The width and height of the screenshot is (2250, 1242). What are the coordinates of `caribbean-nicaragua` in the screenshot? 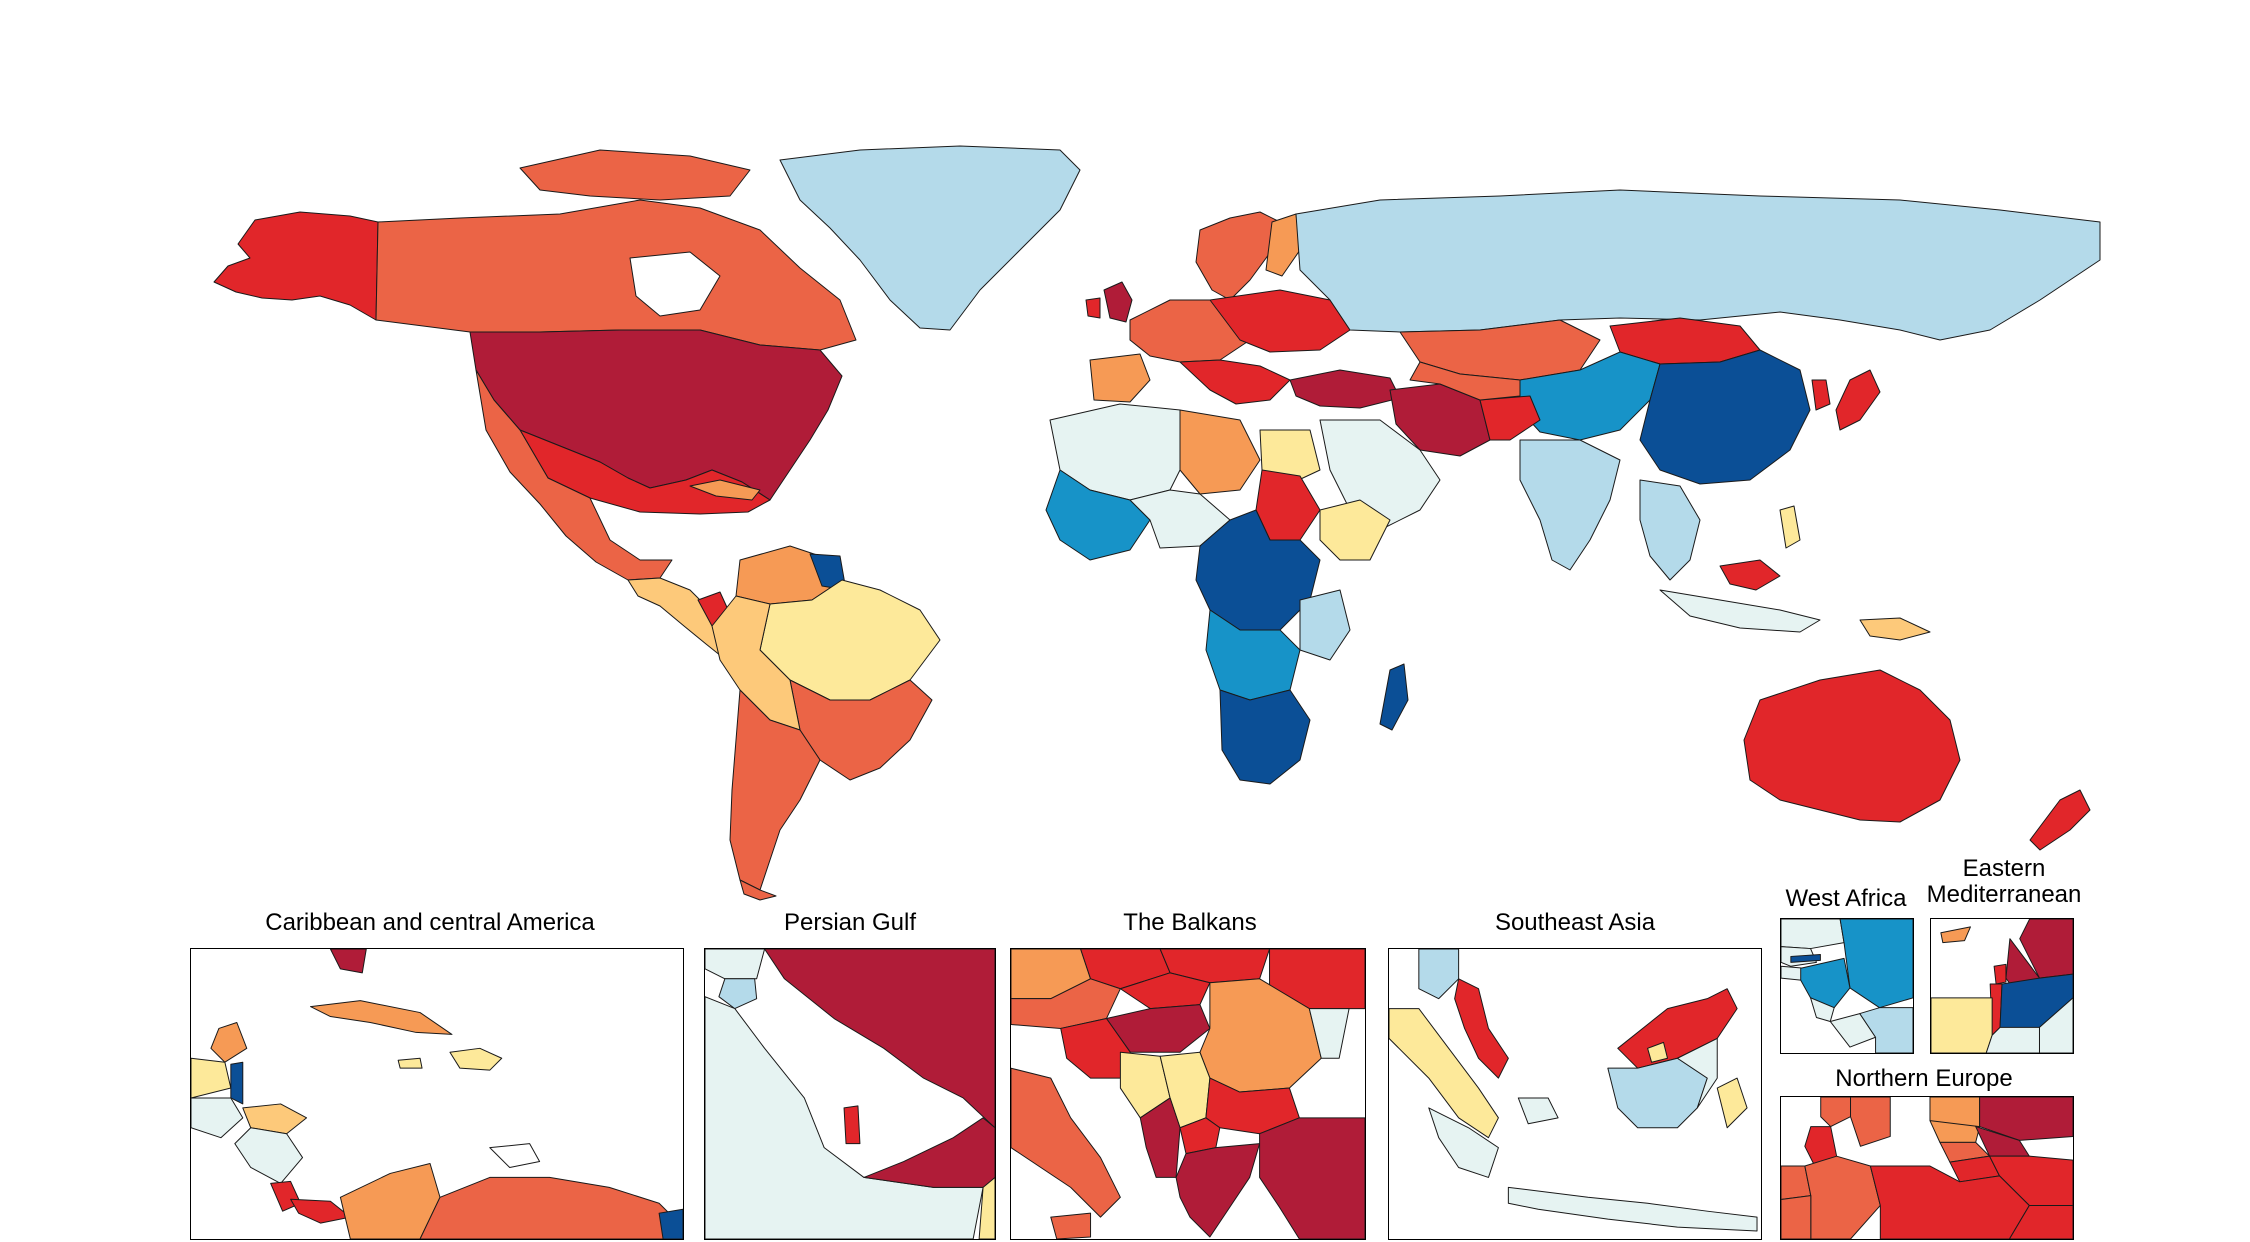 It's located at (269, 1155).